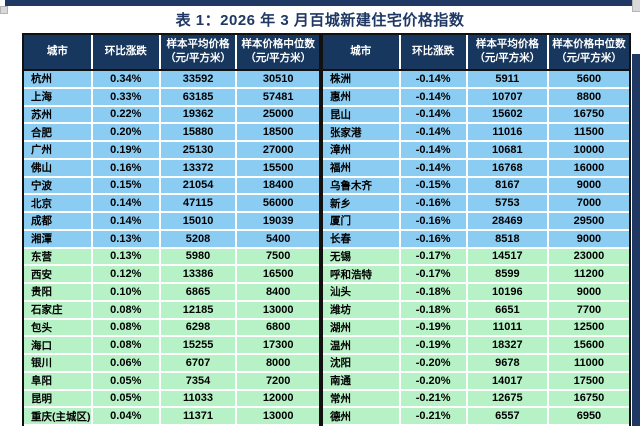 The width and height of the screenshot is (640, 426). I want to click on avg-price-cell: 33592, so click(198, 79).